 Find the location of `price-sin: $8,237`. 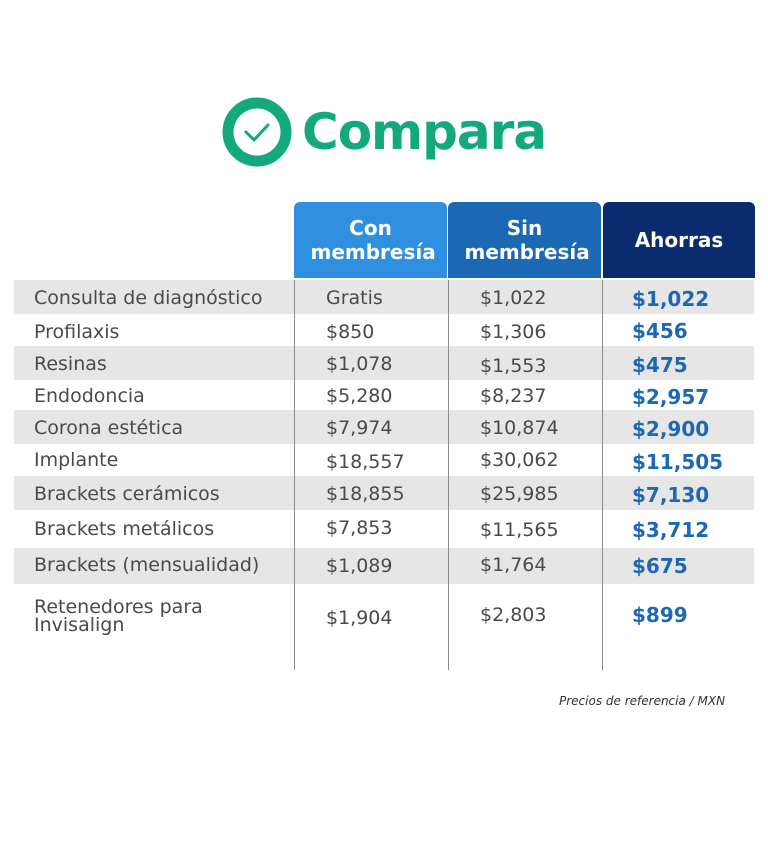

price-sin: $8,237 is located at coordinates (513, 396).